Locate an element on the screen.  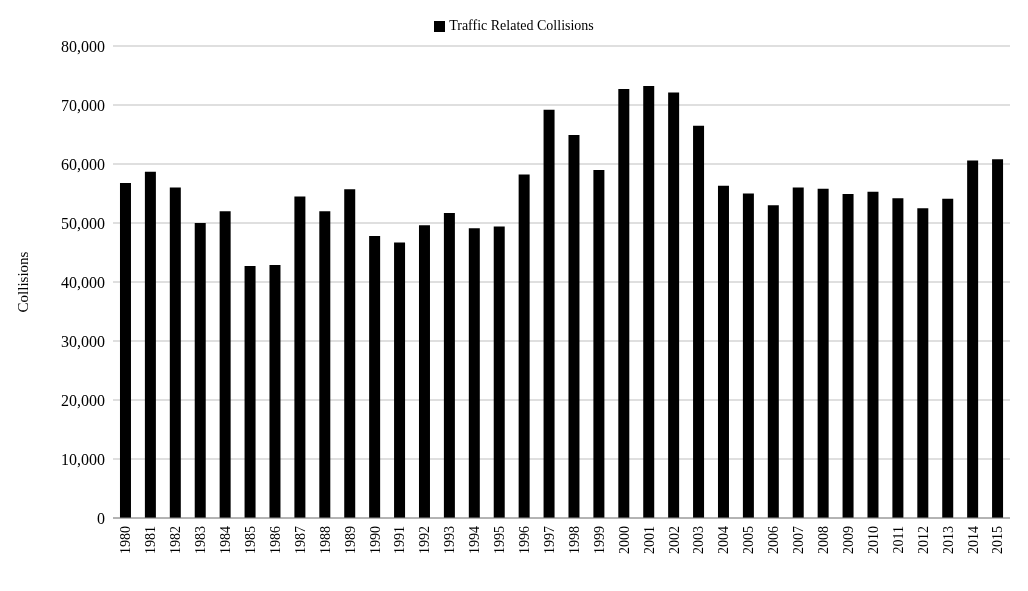
y-tick-label: 20,000 is located at coordinates (83, 400).